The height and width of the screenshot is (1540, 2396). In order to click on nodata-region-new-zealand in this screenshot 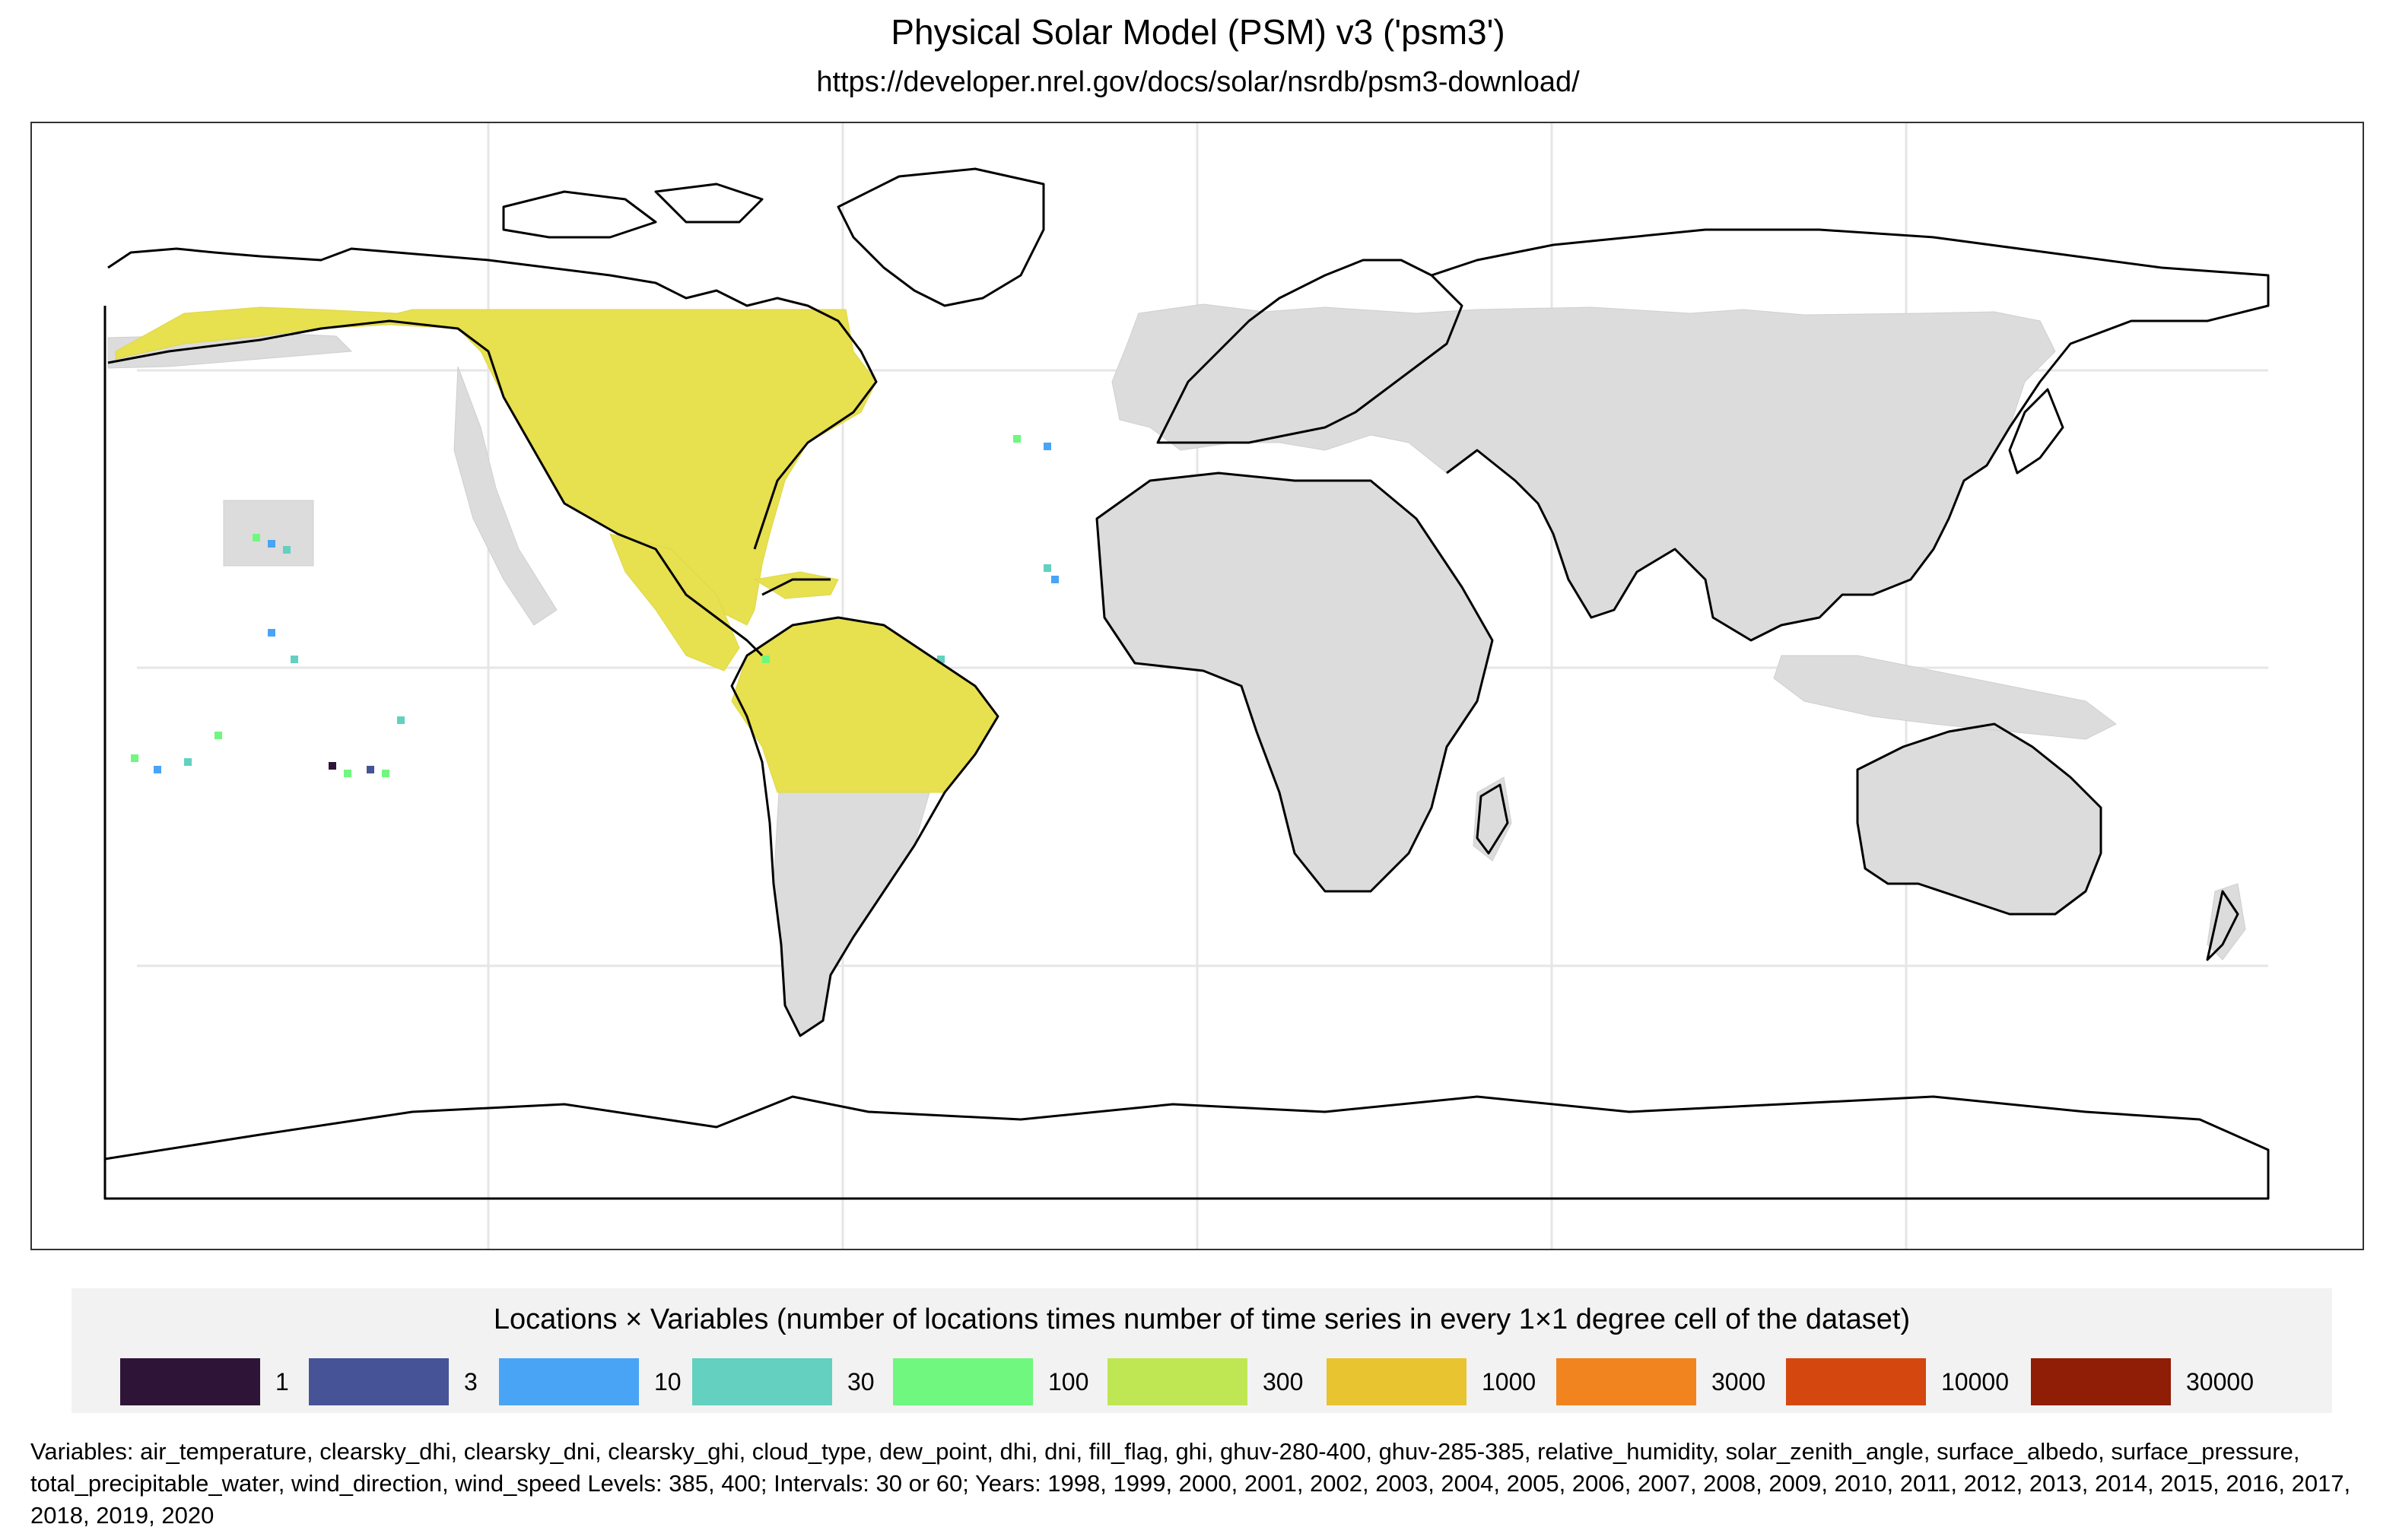, I will do `click(2227, 922)`.